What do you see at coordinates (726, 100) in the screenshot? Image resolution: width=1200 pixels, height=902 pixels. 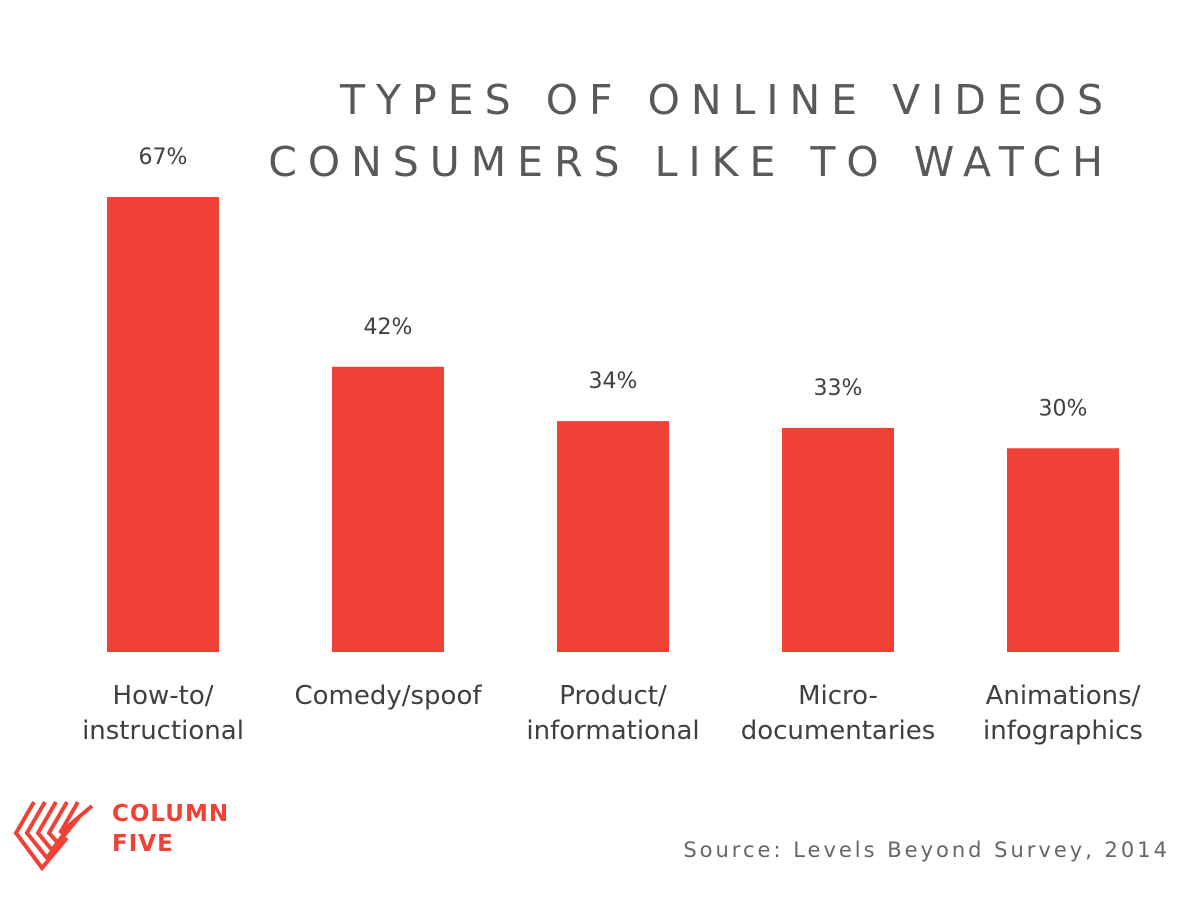 I see `chart-title-line-1: TYPES OF ONLINE VIDEOS` at bounding box center [726, 100].